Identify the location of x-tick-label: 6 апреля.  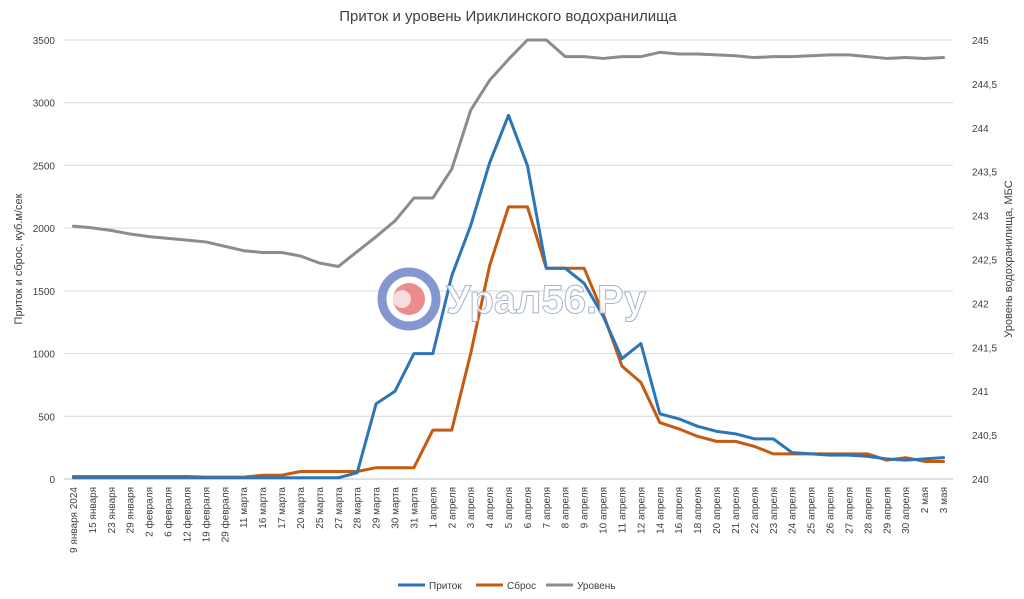
(528, 507).